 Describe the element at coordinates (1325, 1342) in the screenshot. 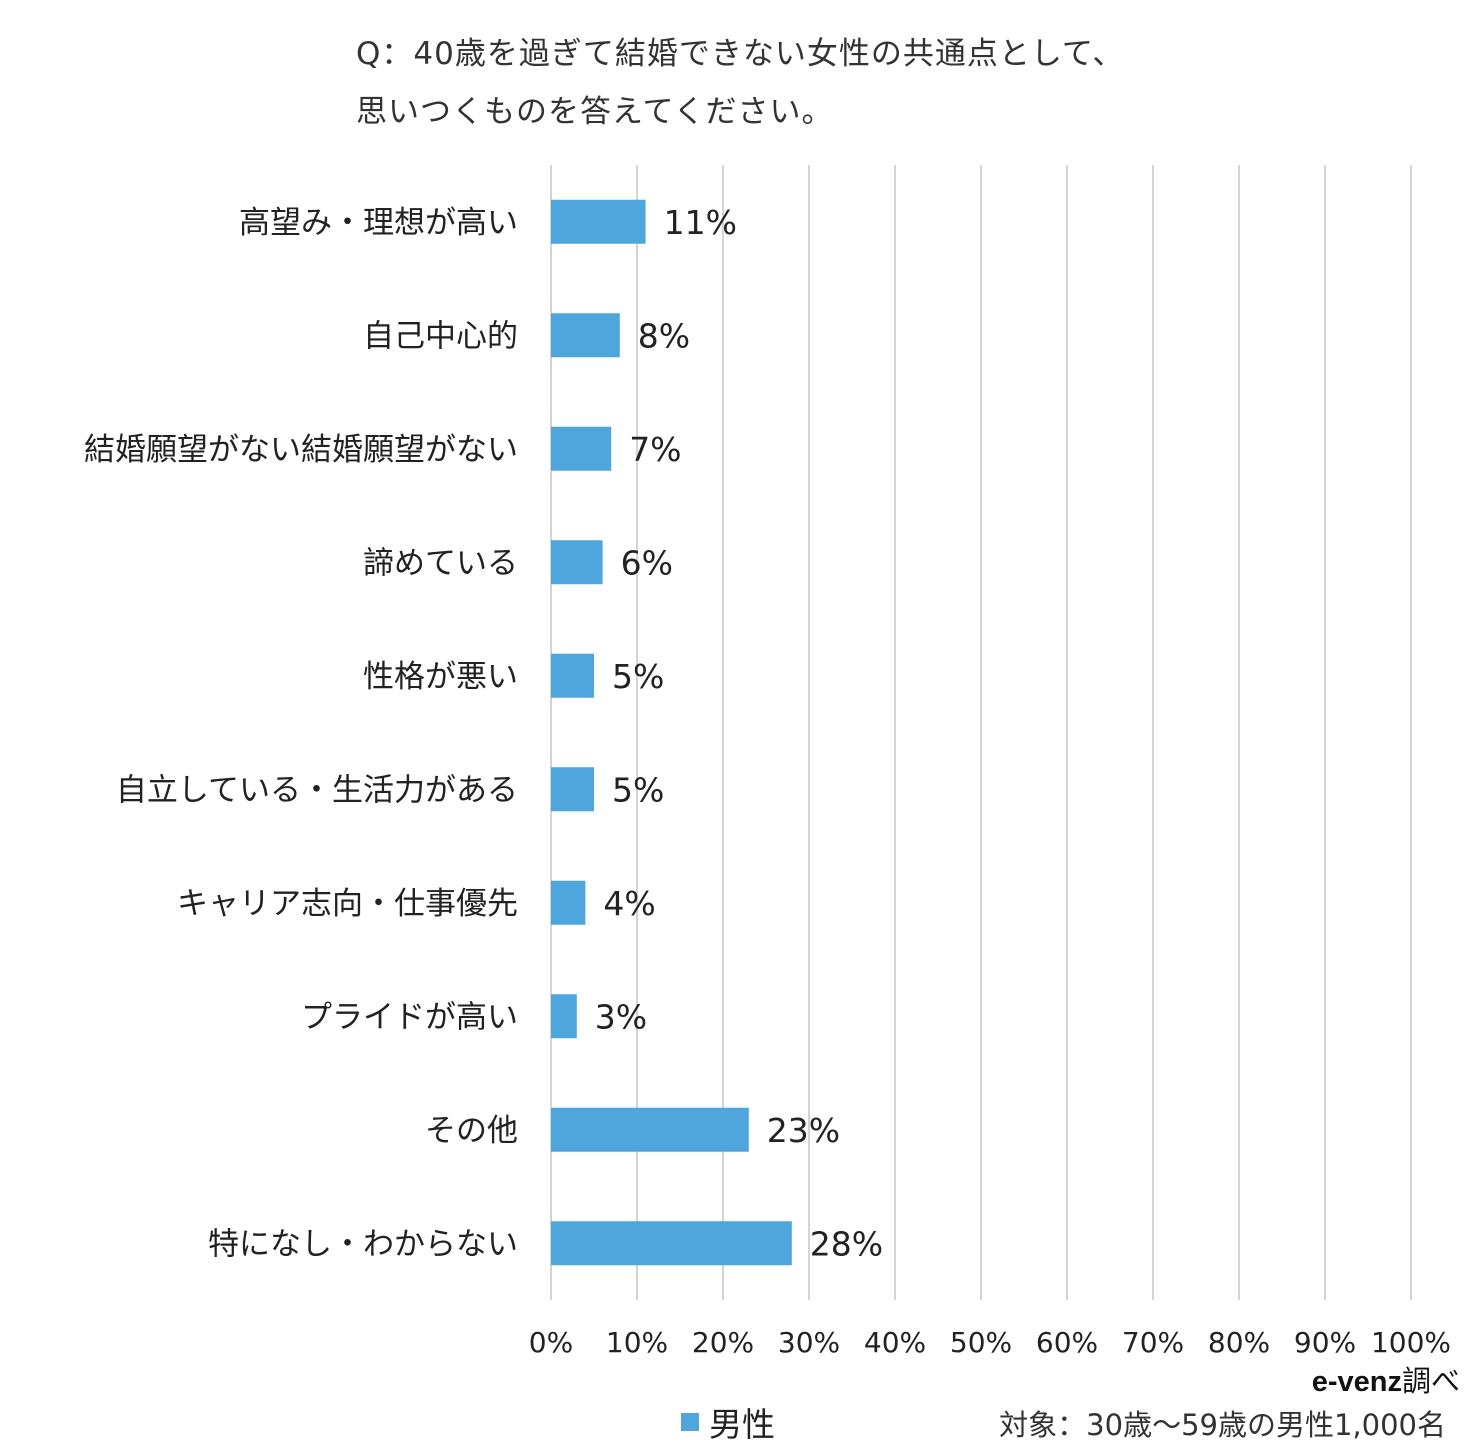

I see `x-tick-label: 90%` at that location.